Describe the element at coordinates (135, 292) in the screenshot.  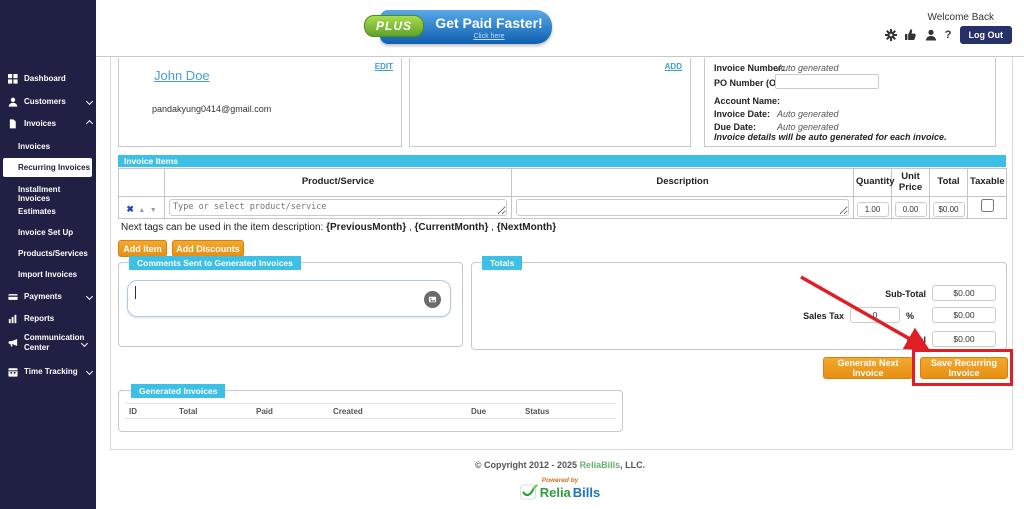
I see `text-caret` at that location.